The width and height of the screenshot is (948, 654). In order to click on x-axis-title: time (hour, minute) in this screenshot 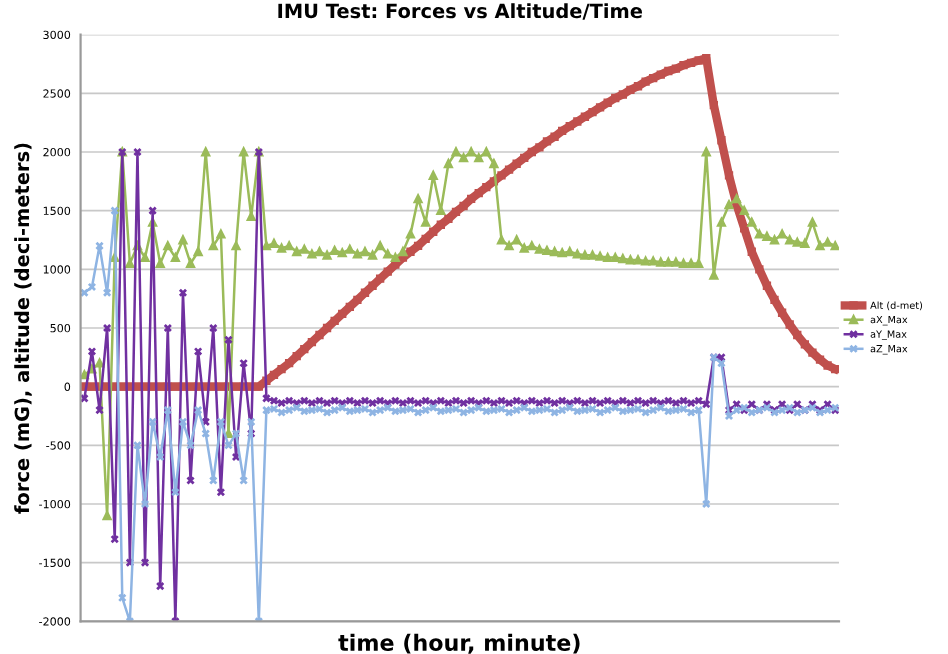, I will do `click(459, 643)`.